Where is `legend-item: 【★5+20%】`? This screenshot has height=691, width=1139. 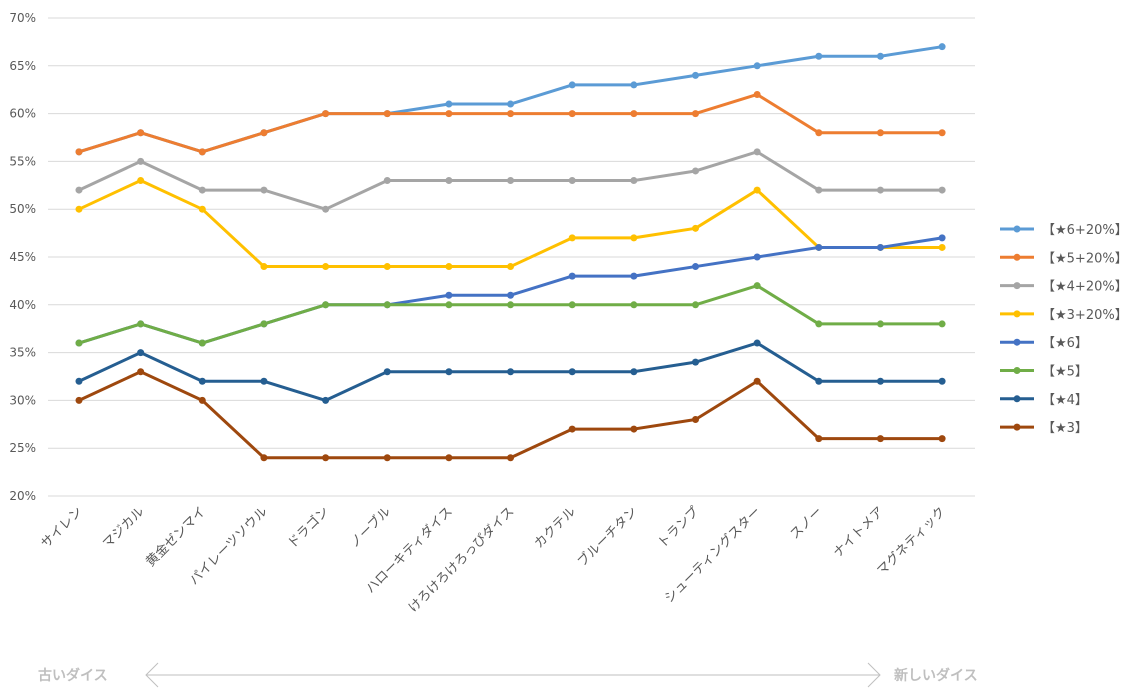
legend-item: 【★5+20%】 is located at coordinates (1064, 258).